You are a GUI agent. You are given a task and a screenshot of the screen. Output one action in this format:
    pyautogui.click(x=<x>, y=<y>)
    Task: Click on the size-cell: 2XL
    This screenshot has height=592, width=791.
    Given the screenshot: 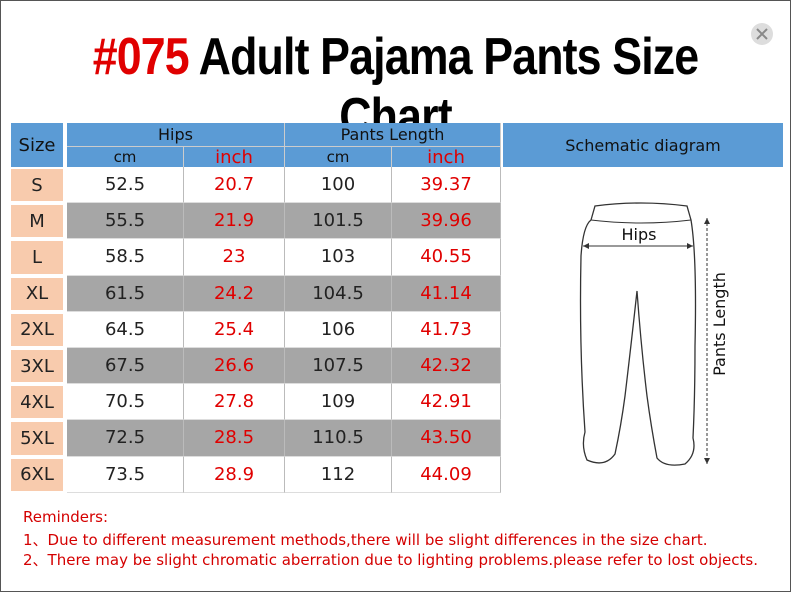 What is the action you would take?
    pyautogui.click(x=37, y=329)
    